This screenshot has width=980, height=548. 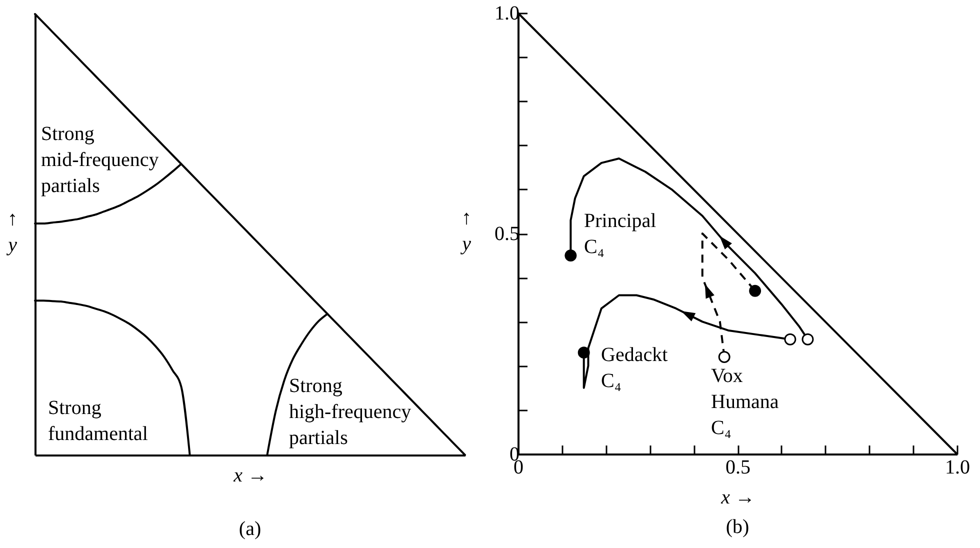 What do you see at coordinates (745, 402) in the screenshot?
I see `annotation: Vox Humana C₄` at bounding box center [745, 402].